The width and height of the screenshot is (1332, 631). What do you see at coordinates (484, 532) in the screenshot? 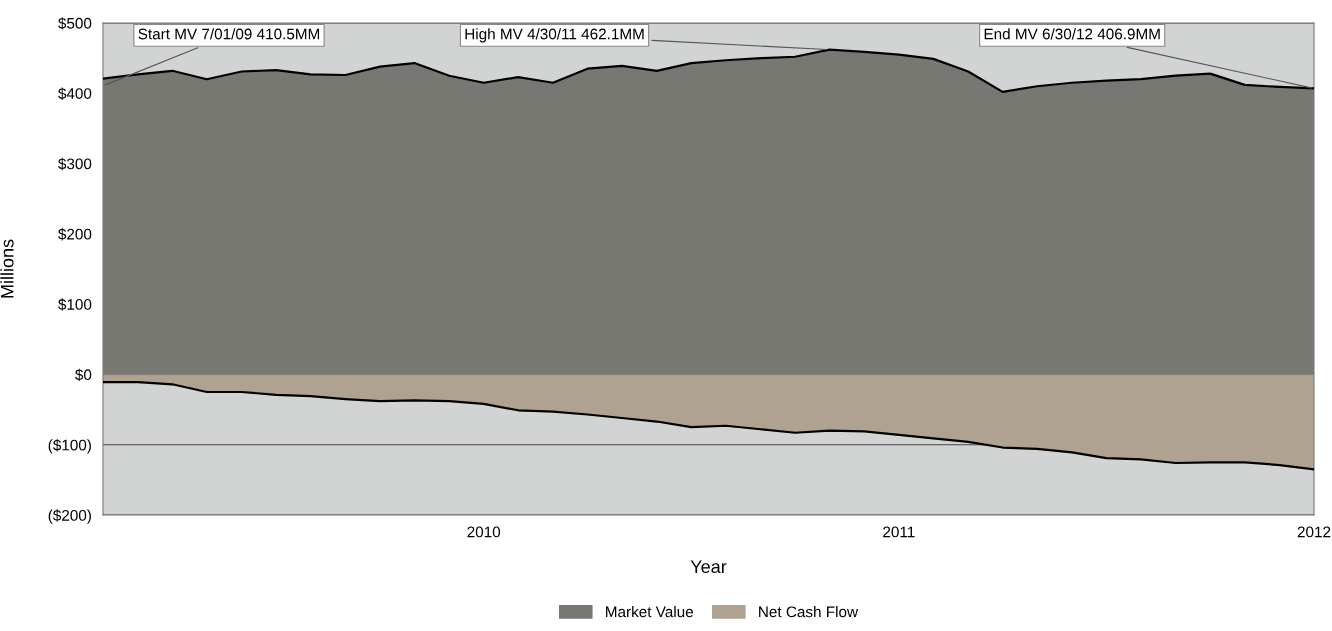
I see `x-tick-label: 2010` at bounding box center [484, 532].